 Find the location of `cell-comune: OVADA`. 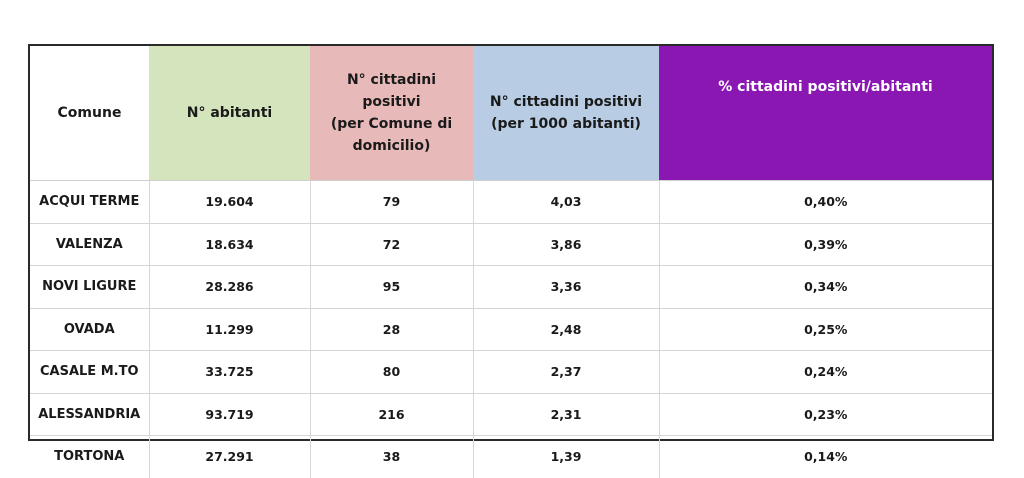

cell-comune: OVADA is located at coordinates (90, 329).